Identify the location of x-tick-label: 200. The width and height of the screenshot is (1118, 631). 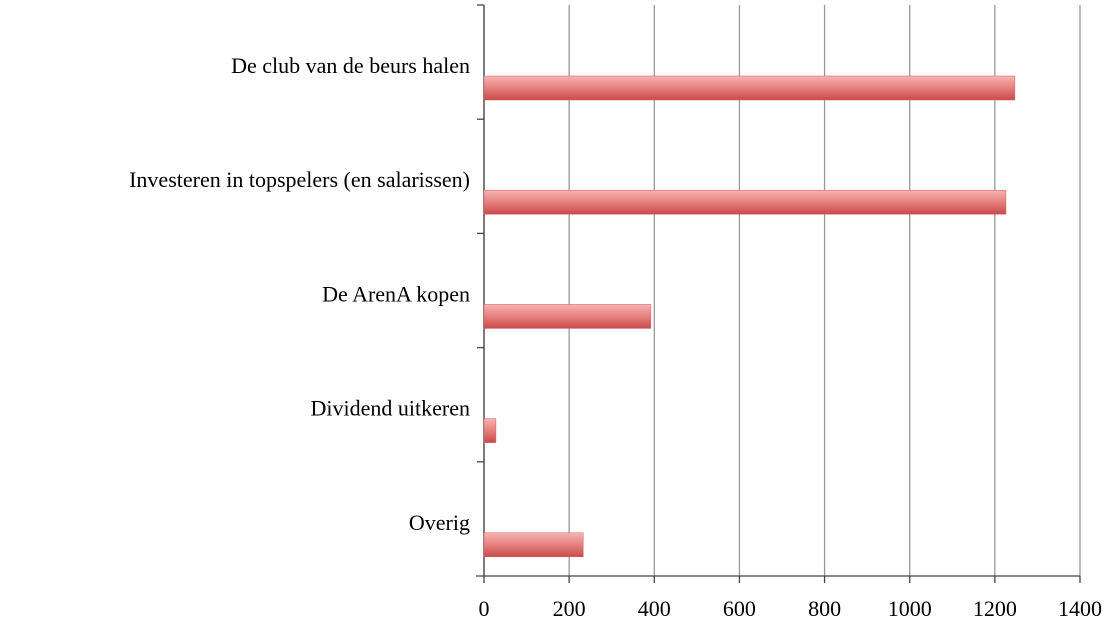
(569, 608).